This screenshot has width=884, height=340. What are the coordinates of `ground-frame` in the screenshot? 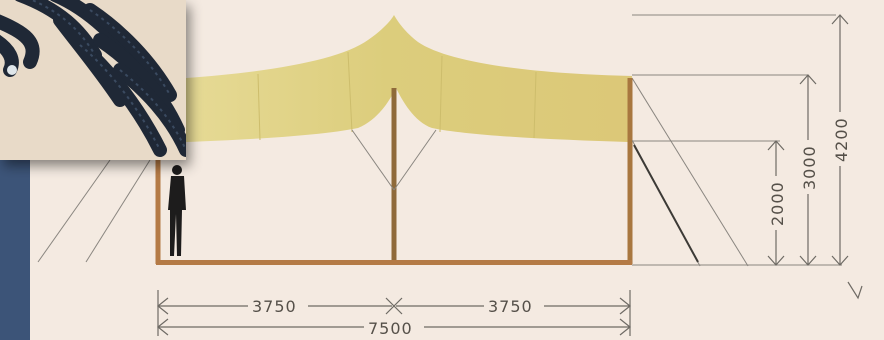 It's located at (394, 262).